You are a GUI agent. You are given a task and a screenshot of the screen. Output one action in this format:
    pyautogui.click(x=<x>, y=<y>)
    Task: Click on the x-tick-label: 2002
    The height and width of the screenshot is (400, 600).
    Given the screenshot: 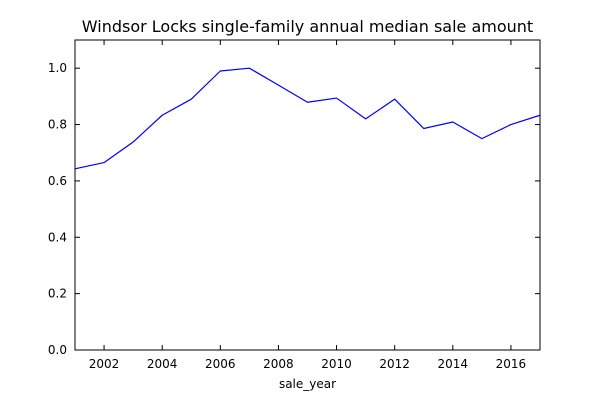 What is the action you would take?
    pyautogui.click(x=104, y=364)
    